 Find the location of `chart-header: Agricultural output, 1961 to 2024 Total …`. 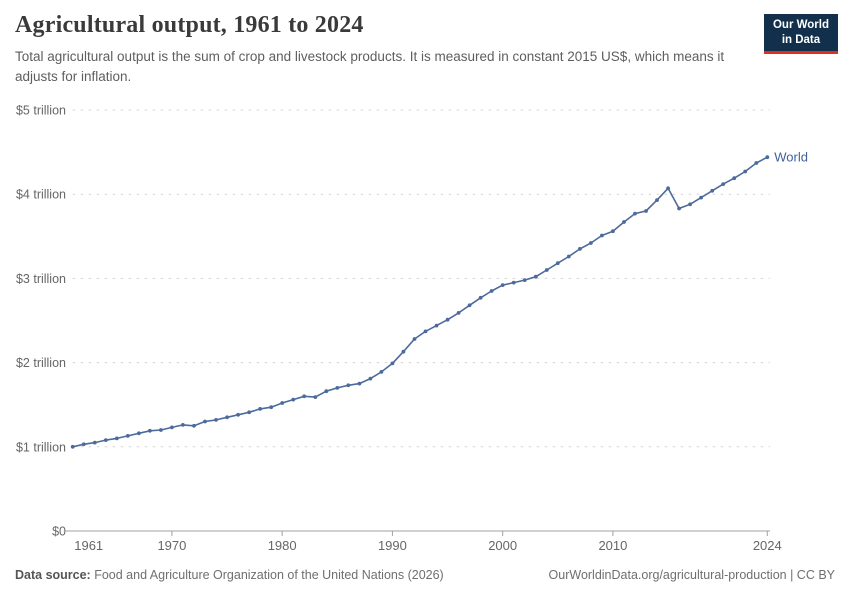

chart-header: Agricultural output, 1961 to 2024 Total … is located at coordinates (385, 49).